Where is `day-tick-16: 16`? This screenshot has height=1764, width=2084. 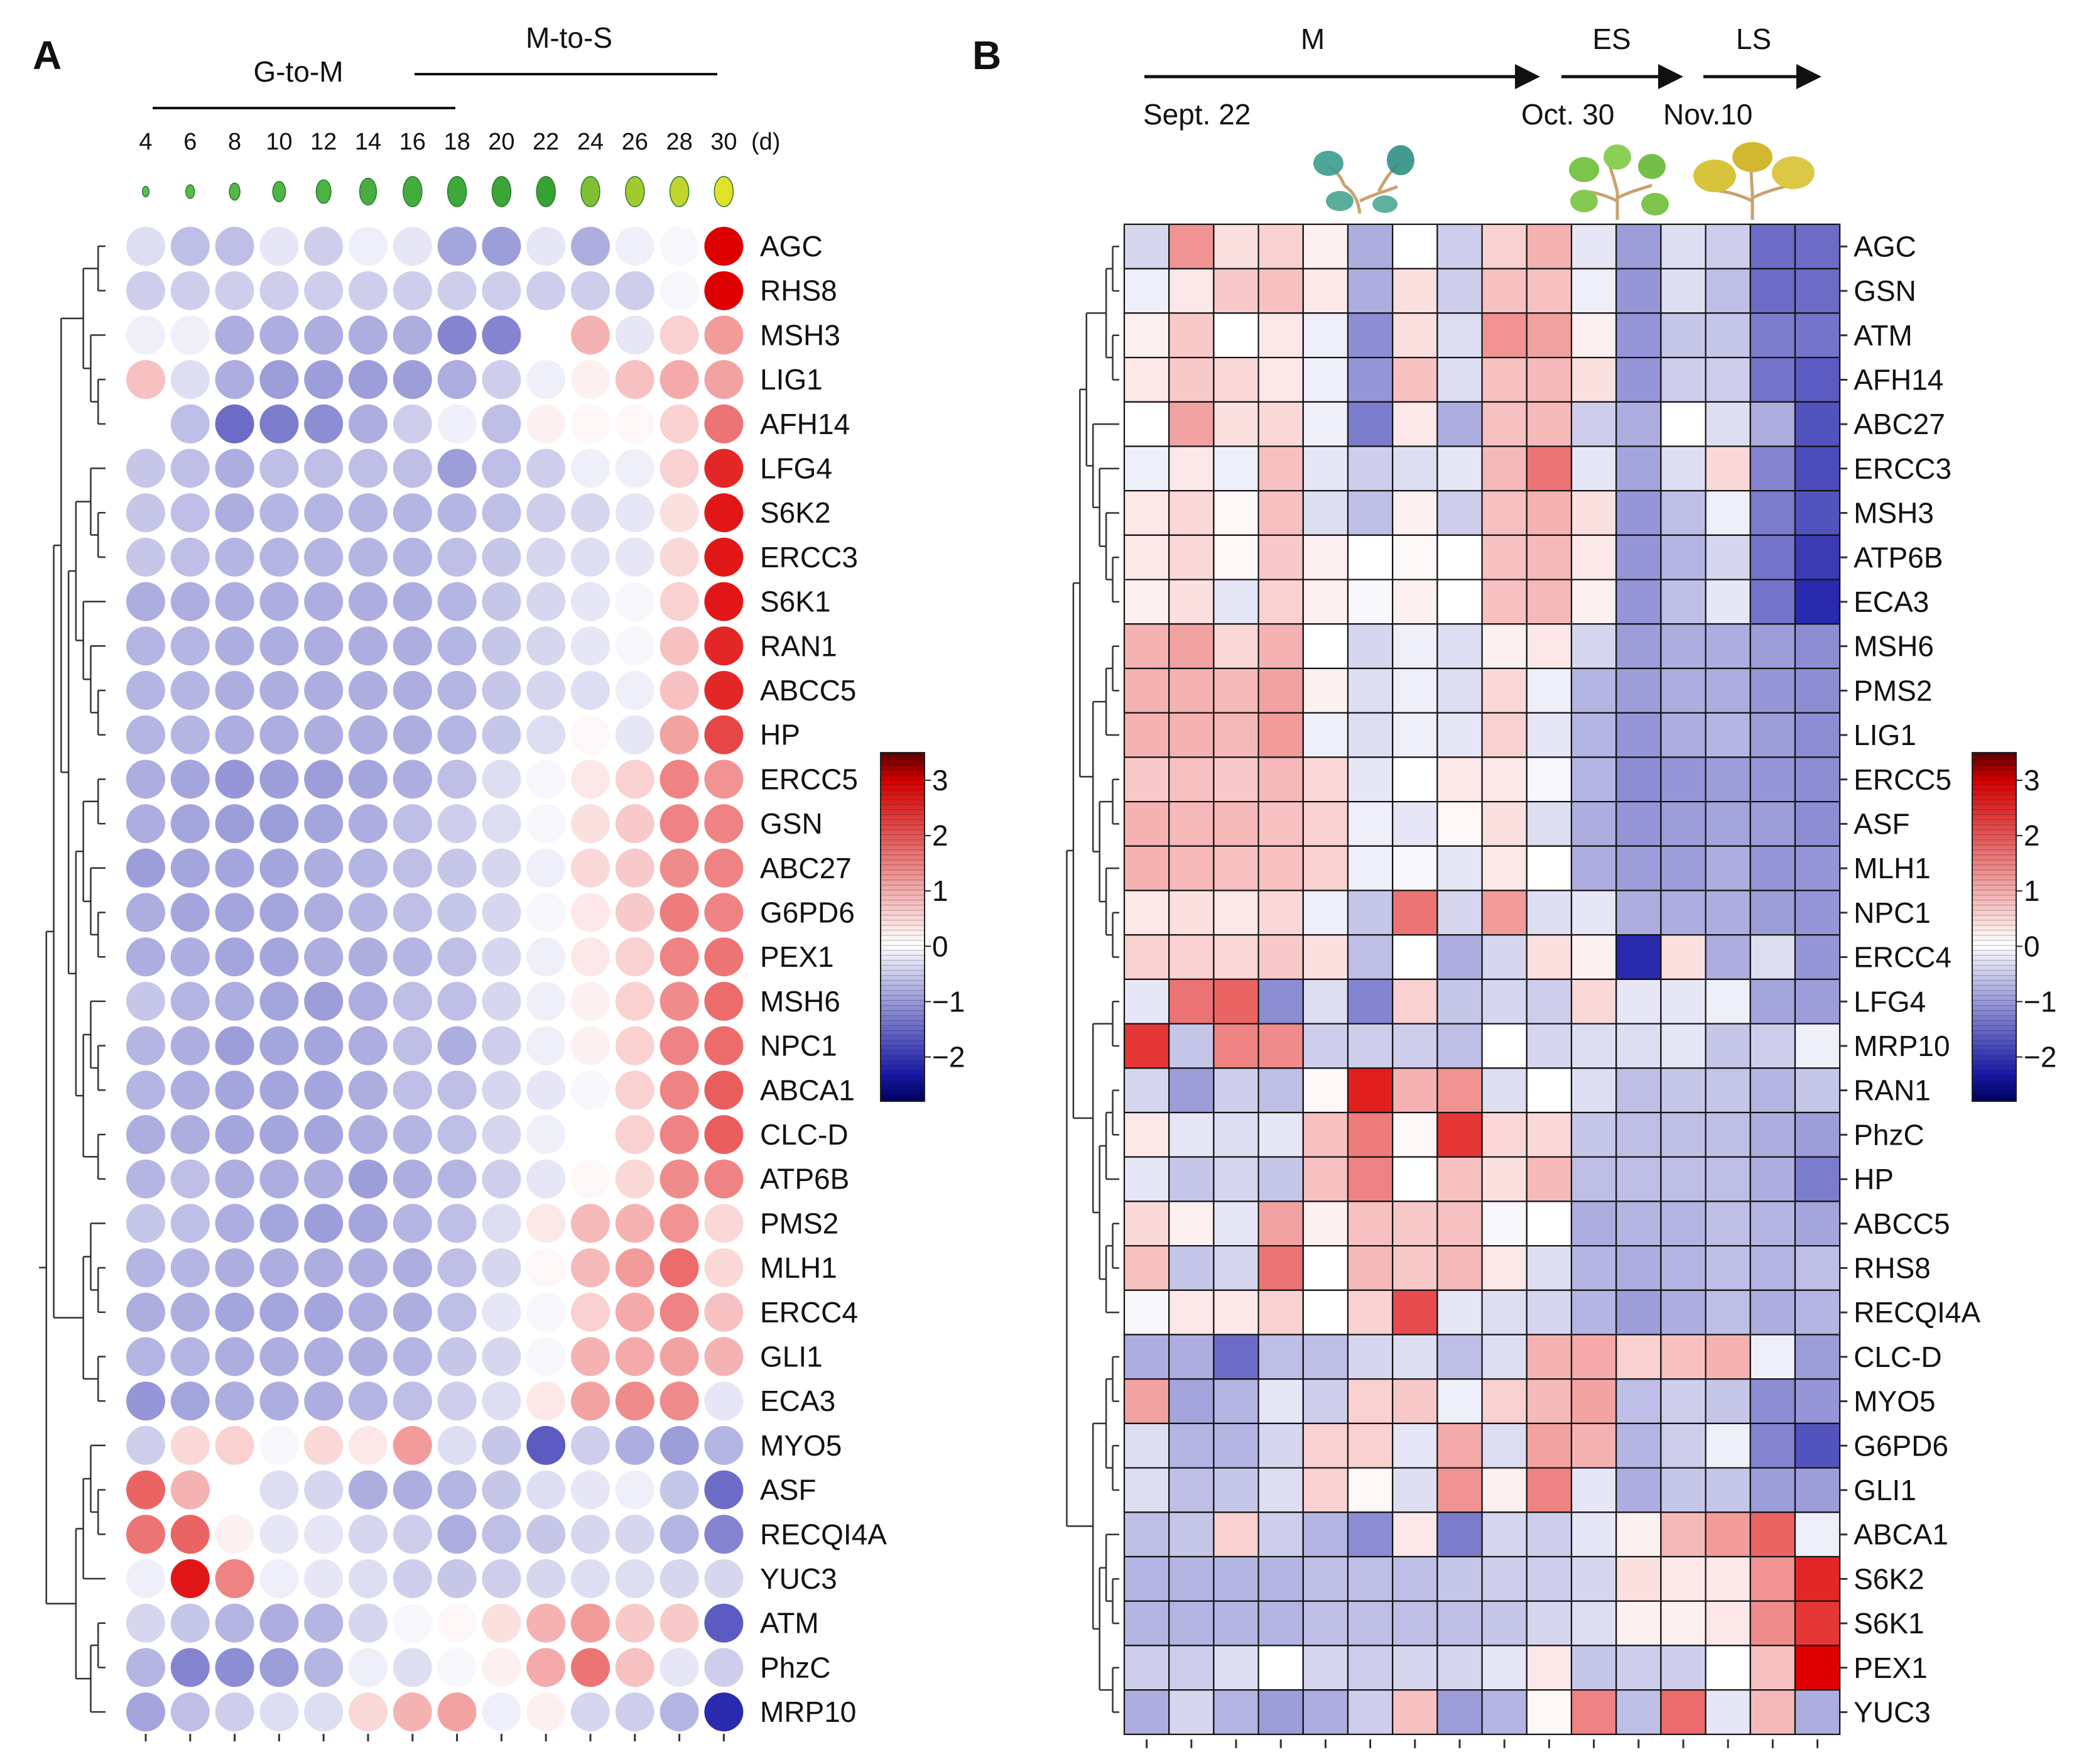 day-tick-16: 16 is located at coordinates (412, 142).